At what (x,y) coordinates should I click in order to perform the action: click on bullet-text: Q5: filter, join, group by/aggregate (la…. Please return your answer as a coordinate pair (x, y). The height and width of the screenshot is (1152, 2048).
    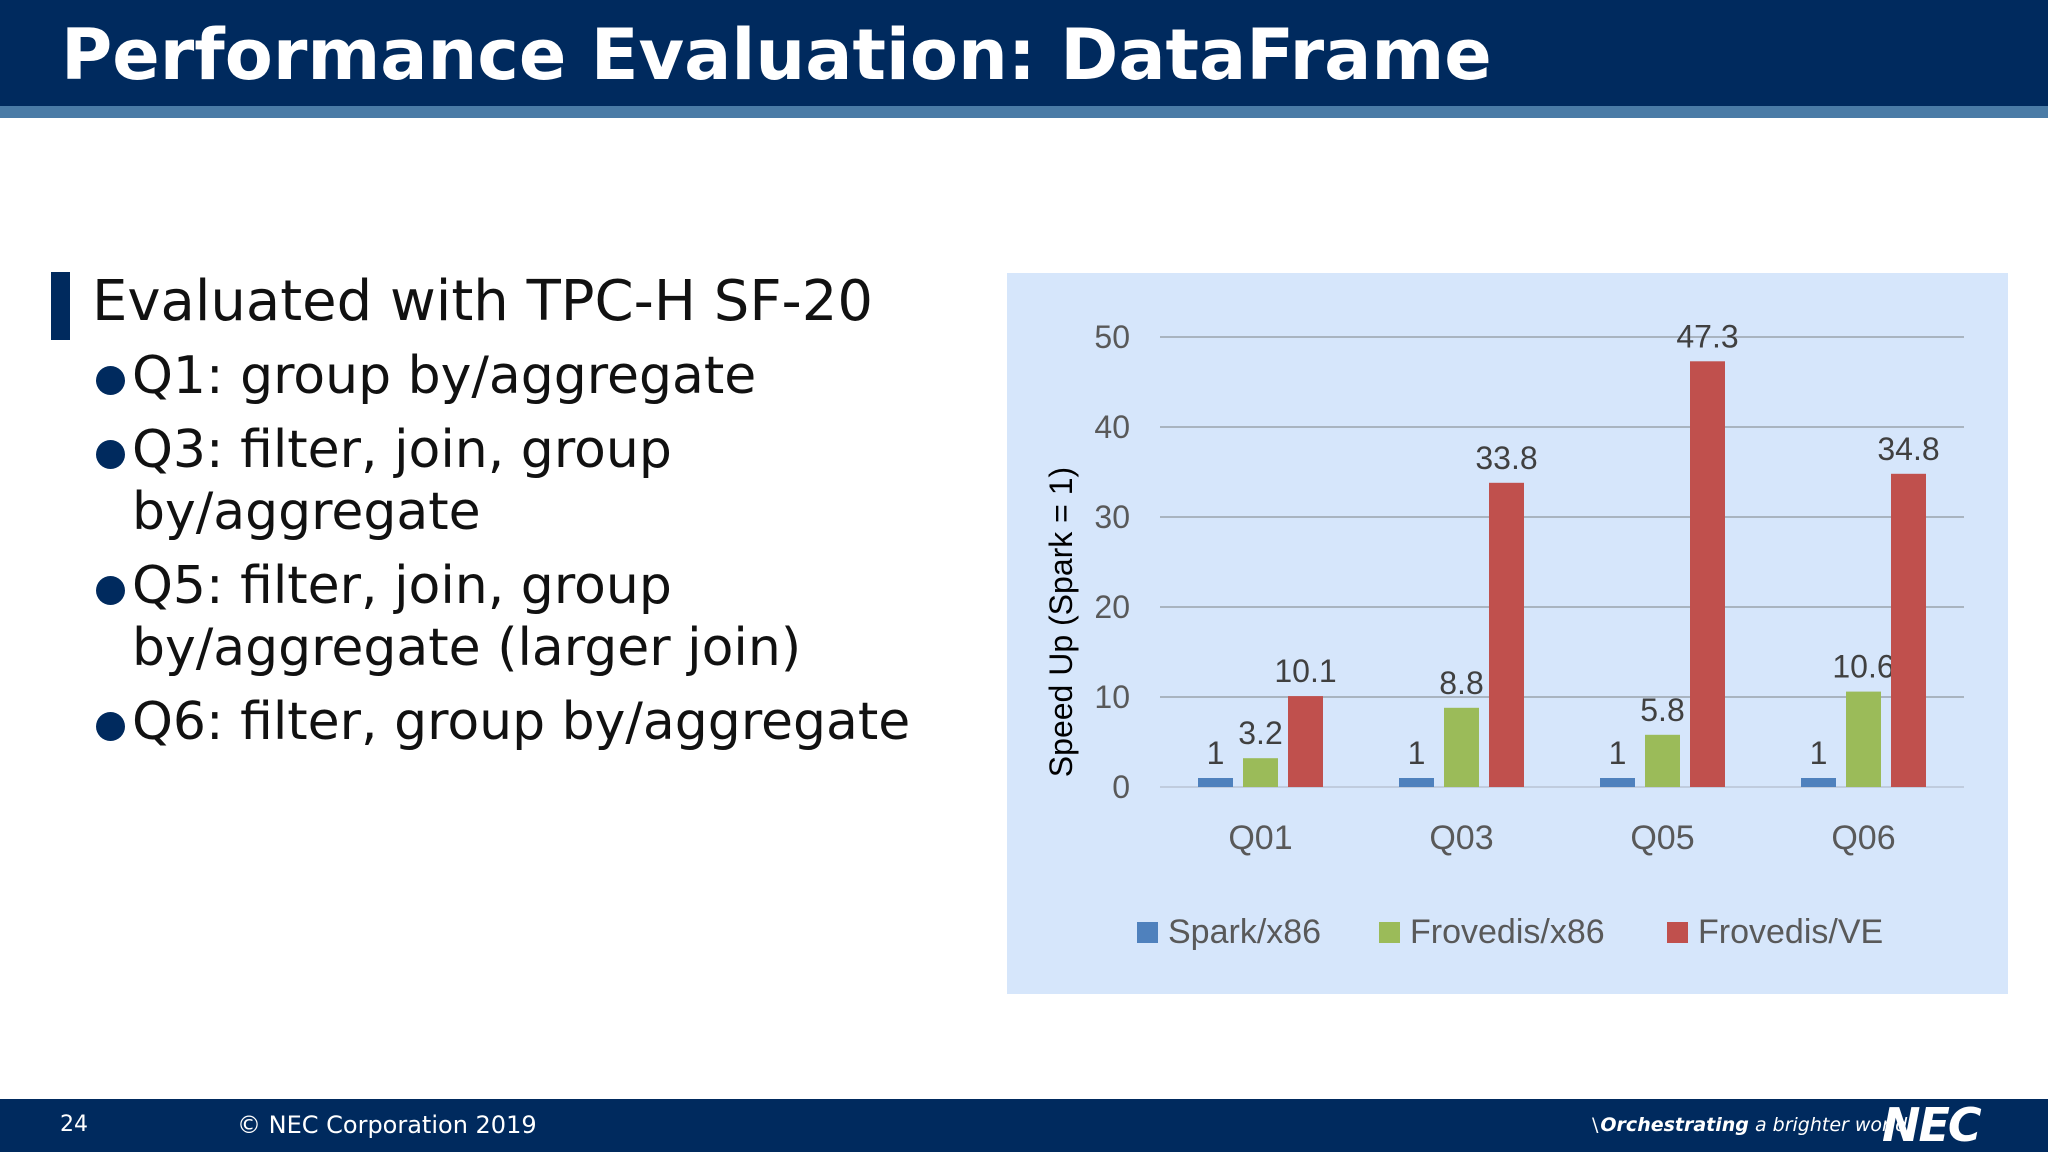
    Looking at the image, I should click on (467, 617).